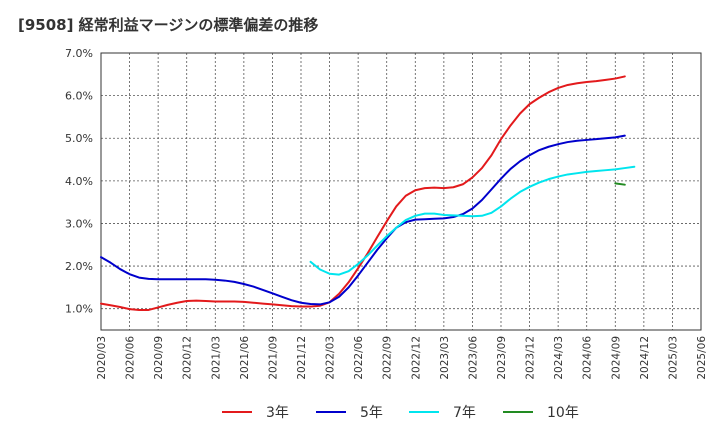 This screenshot has height=440, width=720. Describe the element at coordinates (388, 358) in the screenshot. I see `x-tick-label: 2022/09` at that location.